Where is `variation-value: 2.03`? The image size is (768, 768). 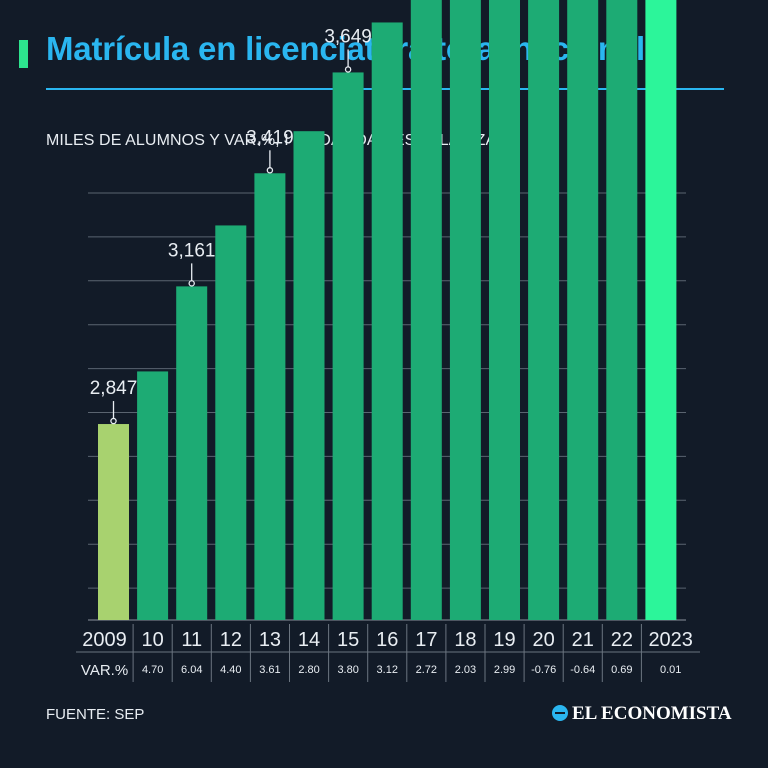 variation-value: 2.03 is located at coordinates (465, 670).